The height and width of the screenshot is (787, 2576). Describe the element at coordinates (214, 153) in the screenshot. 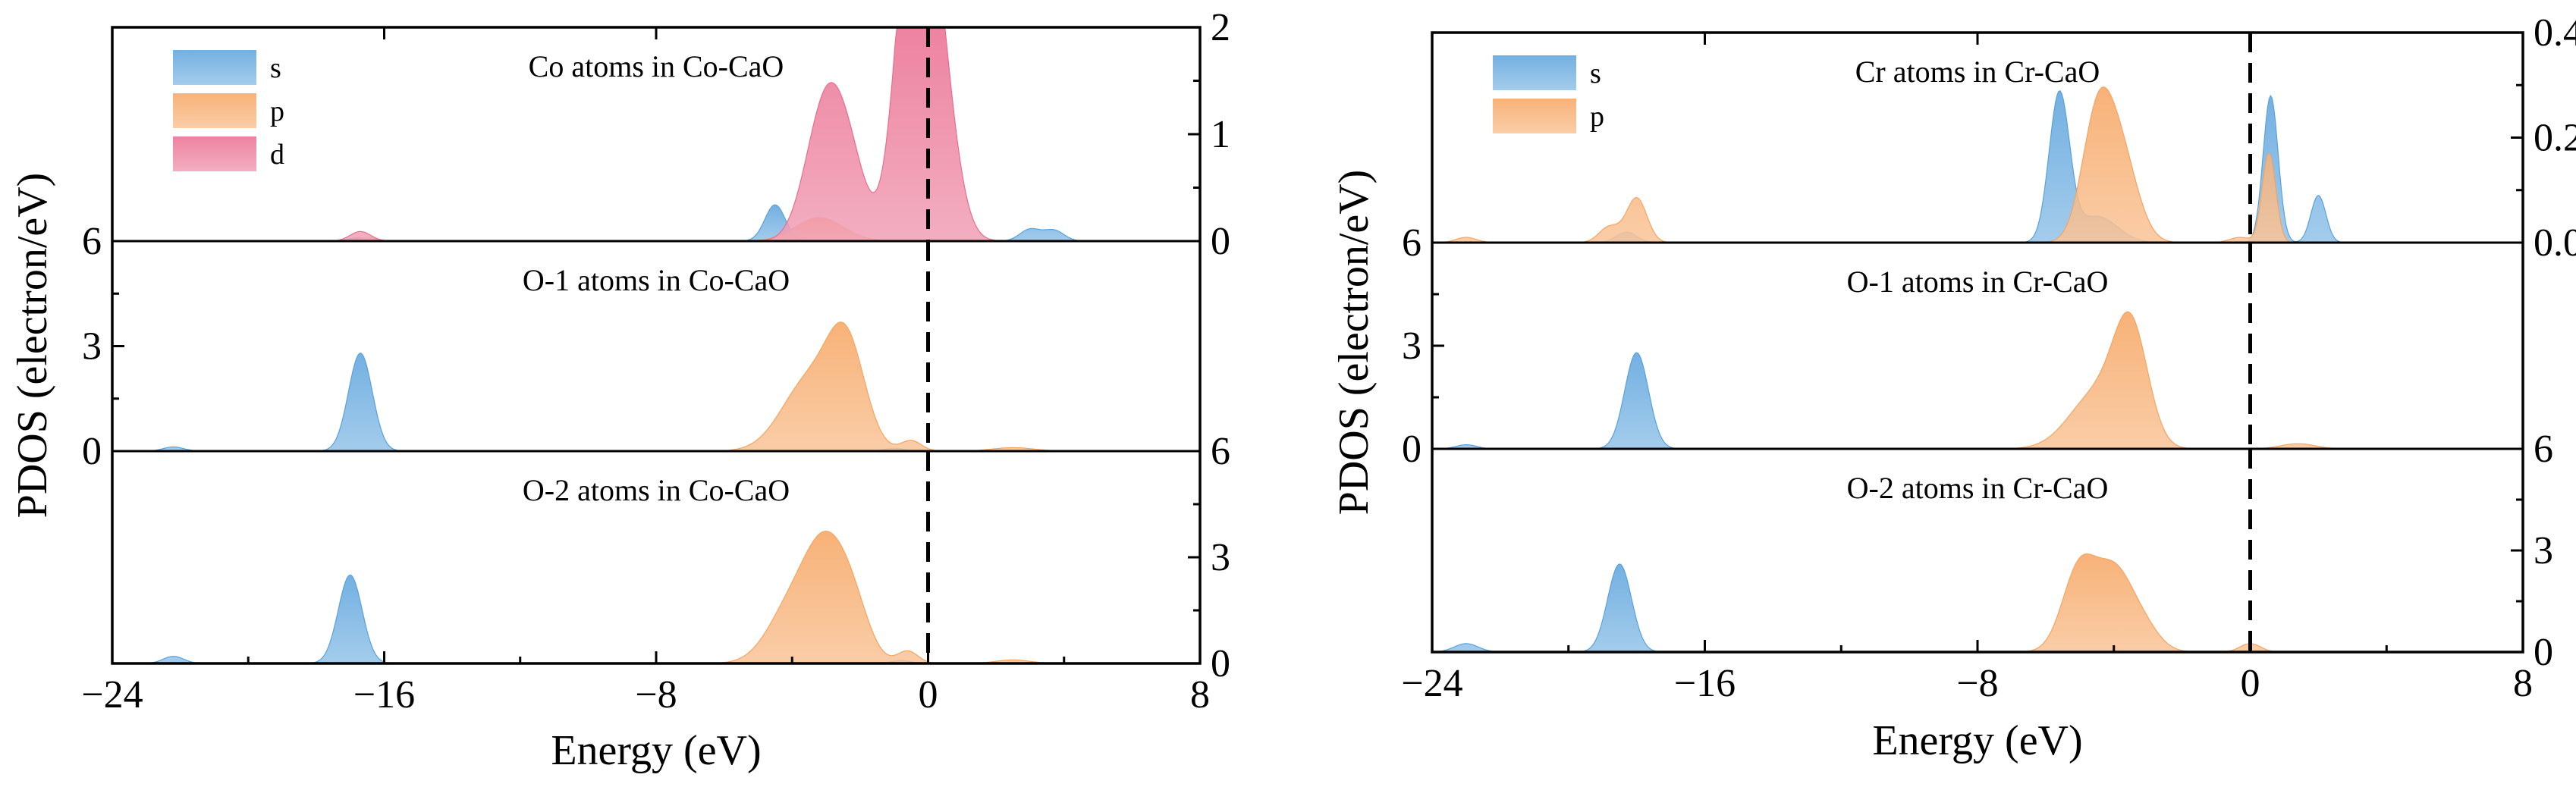

I see `legend-swatch-d` at that location.